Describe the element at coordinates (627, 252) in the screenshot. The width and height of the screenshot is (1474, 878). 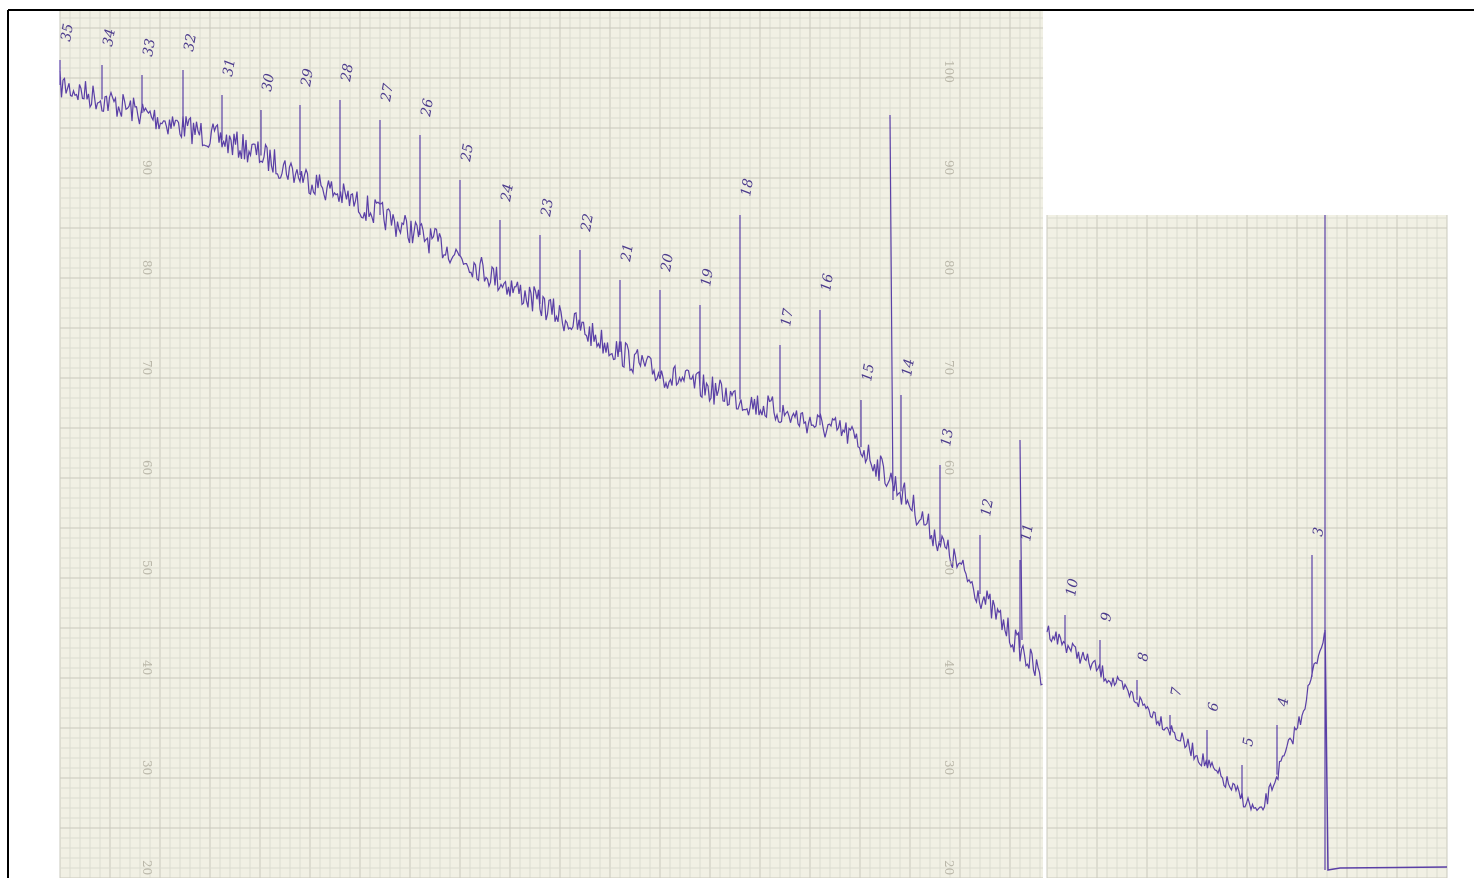
I see `peak-label: 21` at that location.